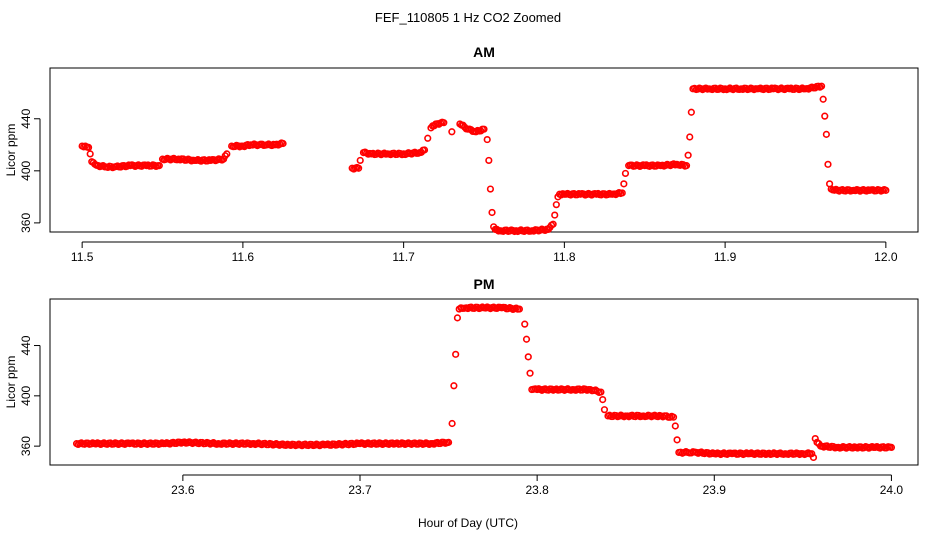 The width and height of the screenshot is (936, 540). Describe the element at coordinates (26, 170) in the screenshot. I see `y-tick-label-am: 400` at that location.